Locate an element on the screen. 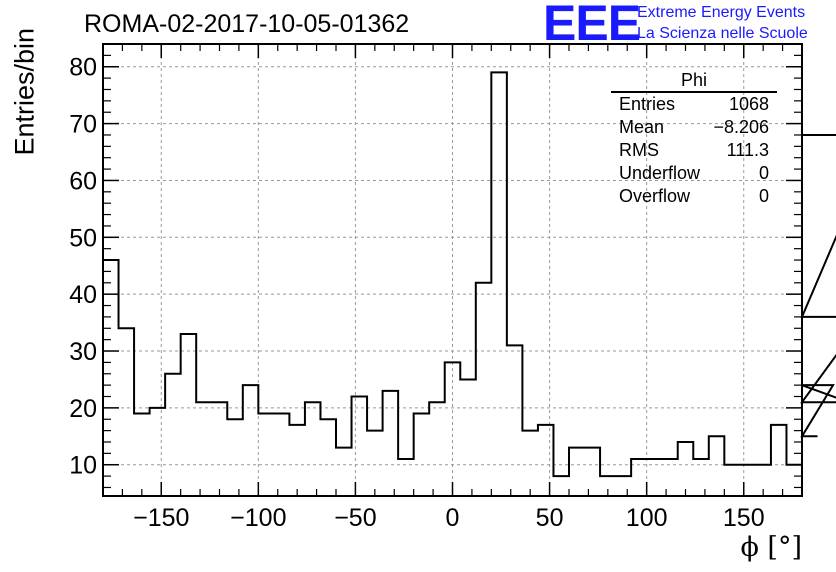 This screenshot has width=836, height=572. stats-label: Overflow is located at coordinates (655, 196).